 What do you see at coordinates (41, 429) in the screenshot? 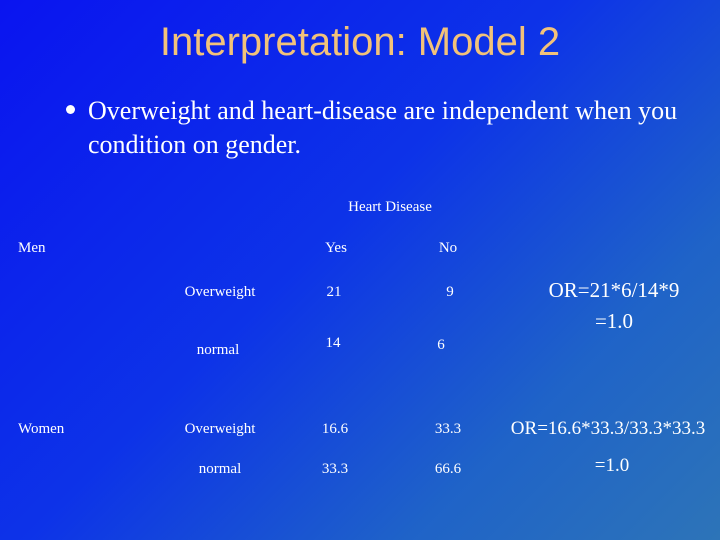
I see `women-label: Women` at bounding box center [41, 429].